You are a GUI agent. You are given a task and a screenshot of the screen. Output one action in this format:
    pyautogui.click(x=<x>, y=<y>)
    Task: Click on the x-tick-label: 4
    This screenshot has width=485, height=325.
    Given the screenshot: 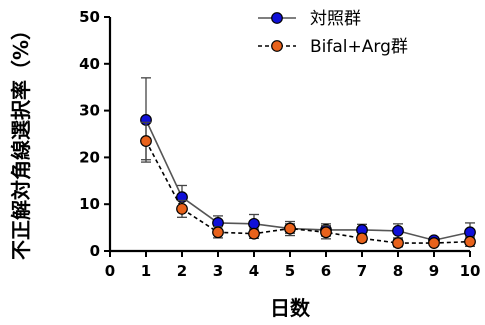 What is the action you would take?
    pyautogui.click(x=254, y=271)
    